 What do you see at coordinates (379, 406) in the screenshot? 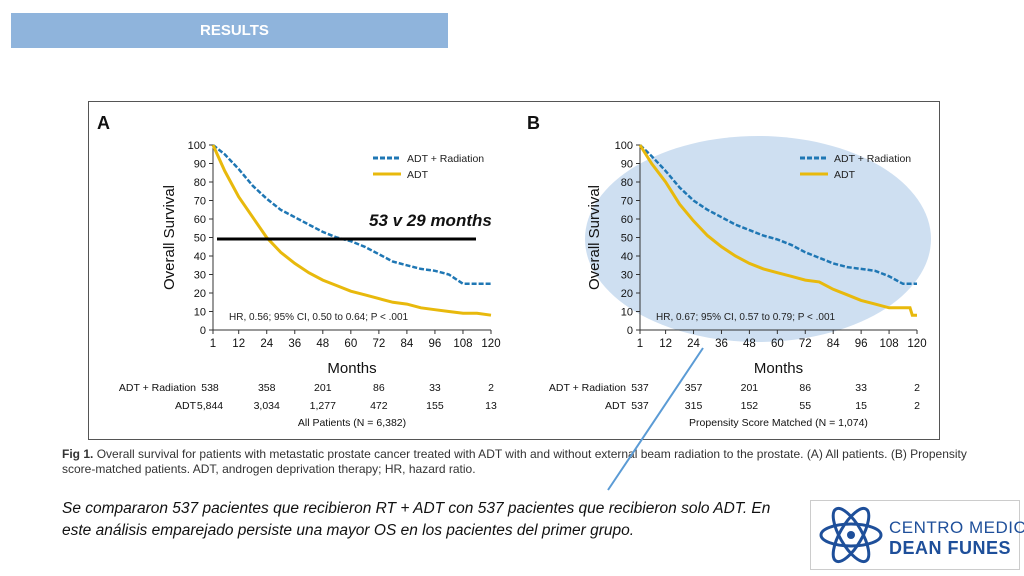
I see `risk-cell: 472` at bounding box center [379, 406].